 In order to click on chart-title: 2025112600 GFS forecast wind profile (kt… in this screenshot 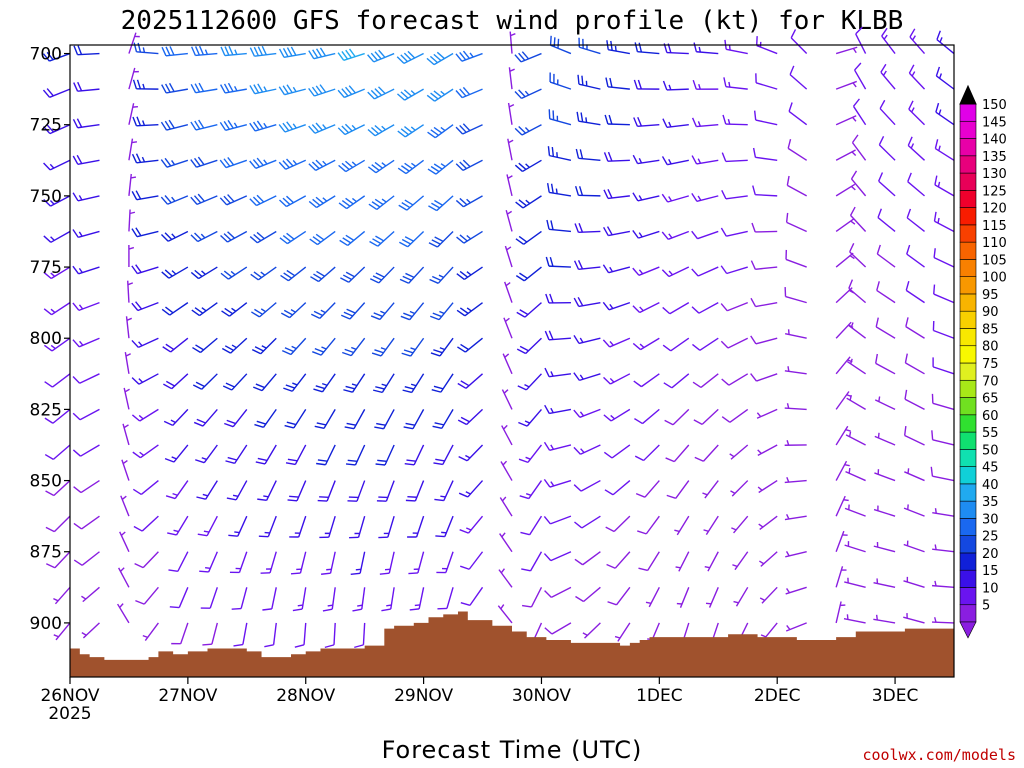, I will do `click(512, 21)`.